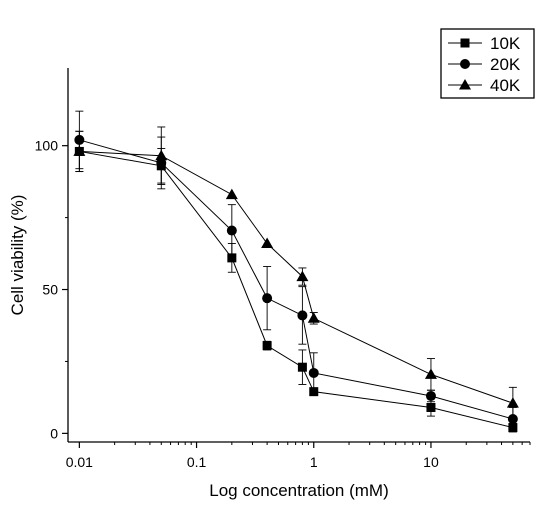  What do you see at coordinates (299, 490) in the screenshot?
I see `x-axis-title: Log concentration (mM)` at bounding box center [299, 490].